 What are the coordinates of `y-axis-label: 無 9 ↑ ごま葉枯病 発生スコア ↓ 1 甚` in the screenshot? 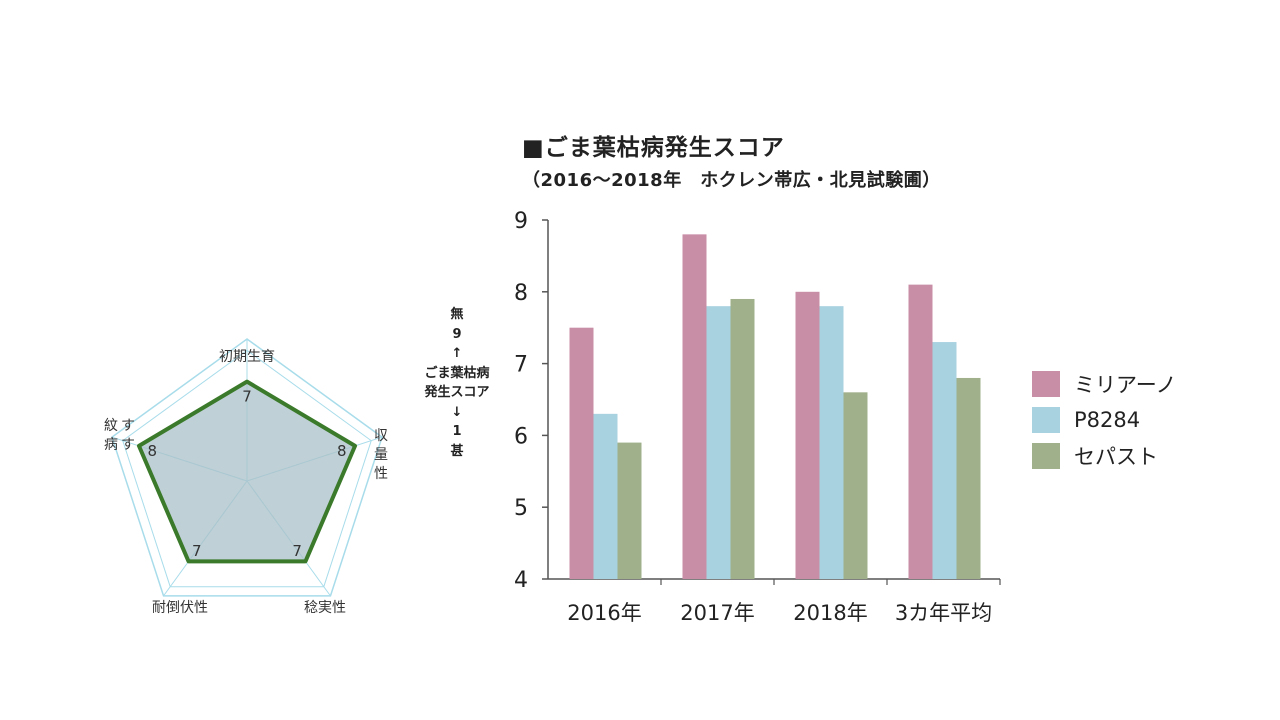 It's located at (457, 383).